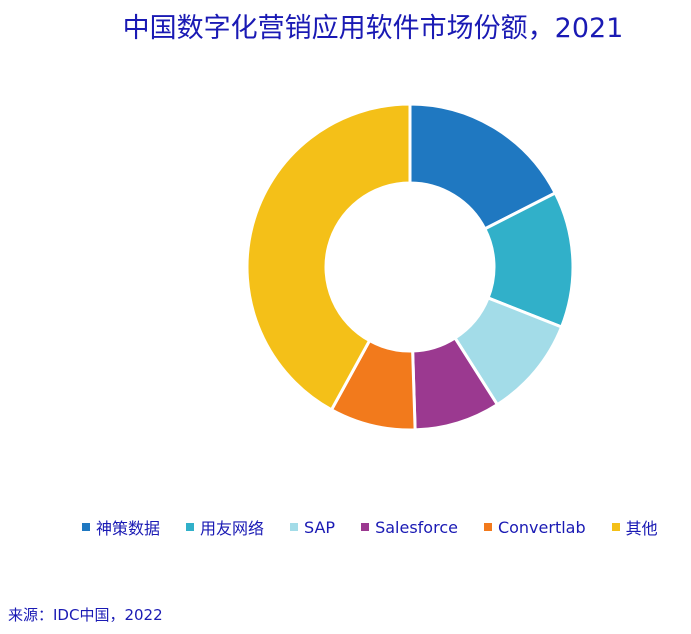  What do you see at coordinates (128, 528) in the screenshot?
I see `legend-label: 神策数据` at bounding box center [128, 528].